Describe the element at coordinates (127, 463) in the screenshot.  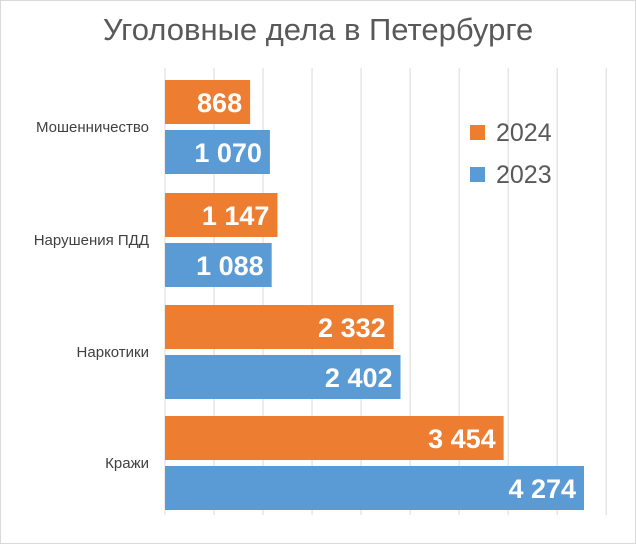
I see `category-label: Кражи` at that location.